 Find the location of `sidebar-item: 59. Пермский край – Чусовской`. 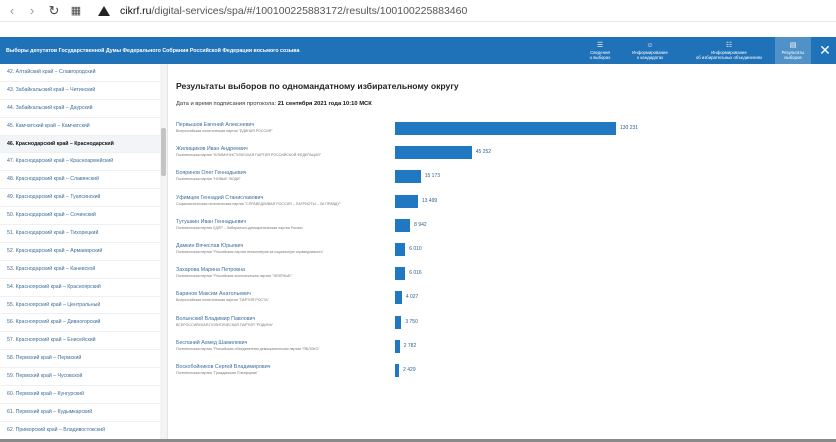

sidebar-item: 59. Пермский край – Чусовской is located at coordinates (83, 377).